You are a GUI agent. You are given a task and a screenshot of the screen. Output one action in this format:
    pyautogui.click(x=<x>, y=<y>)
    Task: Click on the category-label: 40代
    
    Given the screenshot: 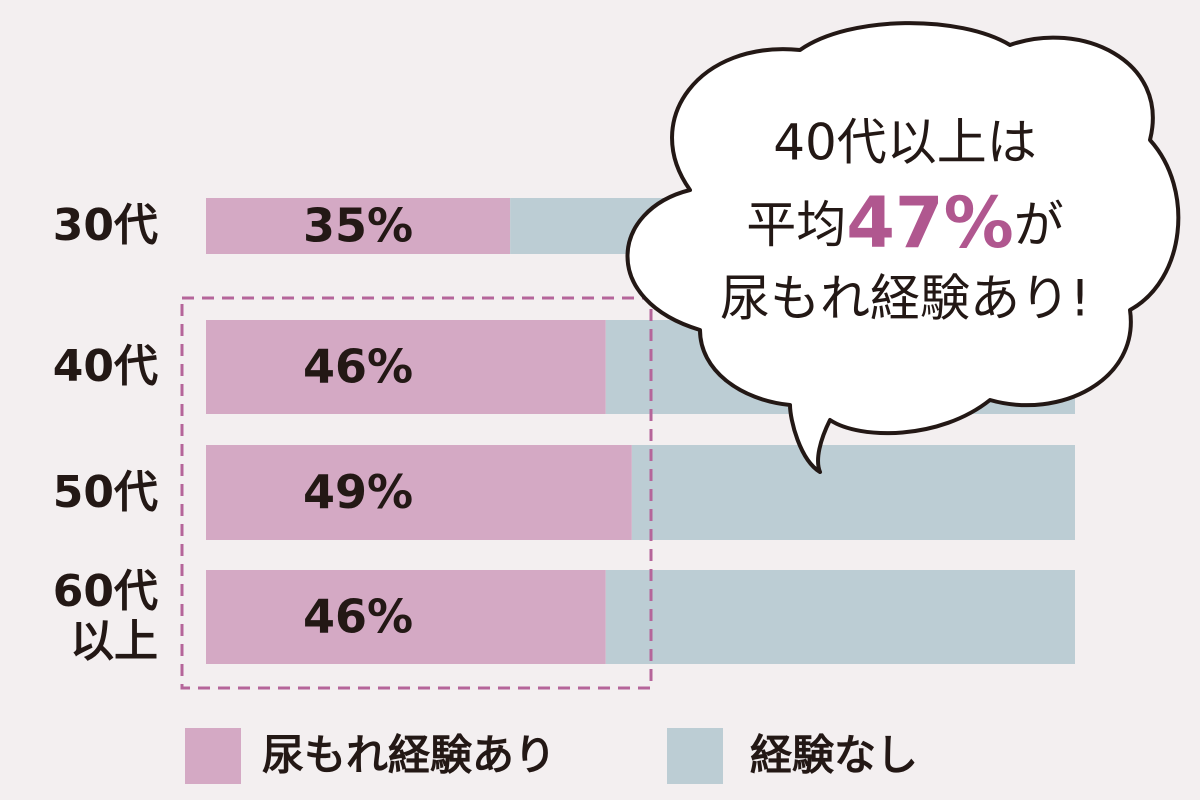 What is the action you would take?
    pyautogui.click(x=105, y=366)
    